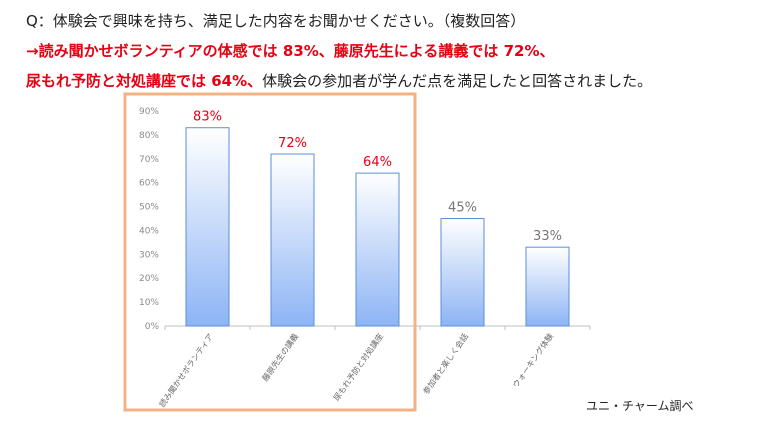 Image resolution: width=767 pixels, height=434 pixels. What do you see at coordinates (280, 357) in the screenshot?
I see `category-label-2: 藤原先生の講義` at bounding box center [280, 357].